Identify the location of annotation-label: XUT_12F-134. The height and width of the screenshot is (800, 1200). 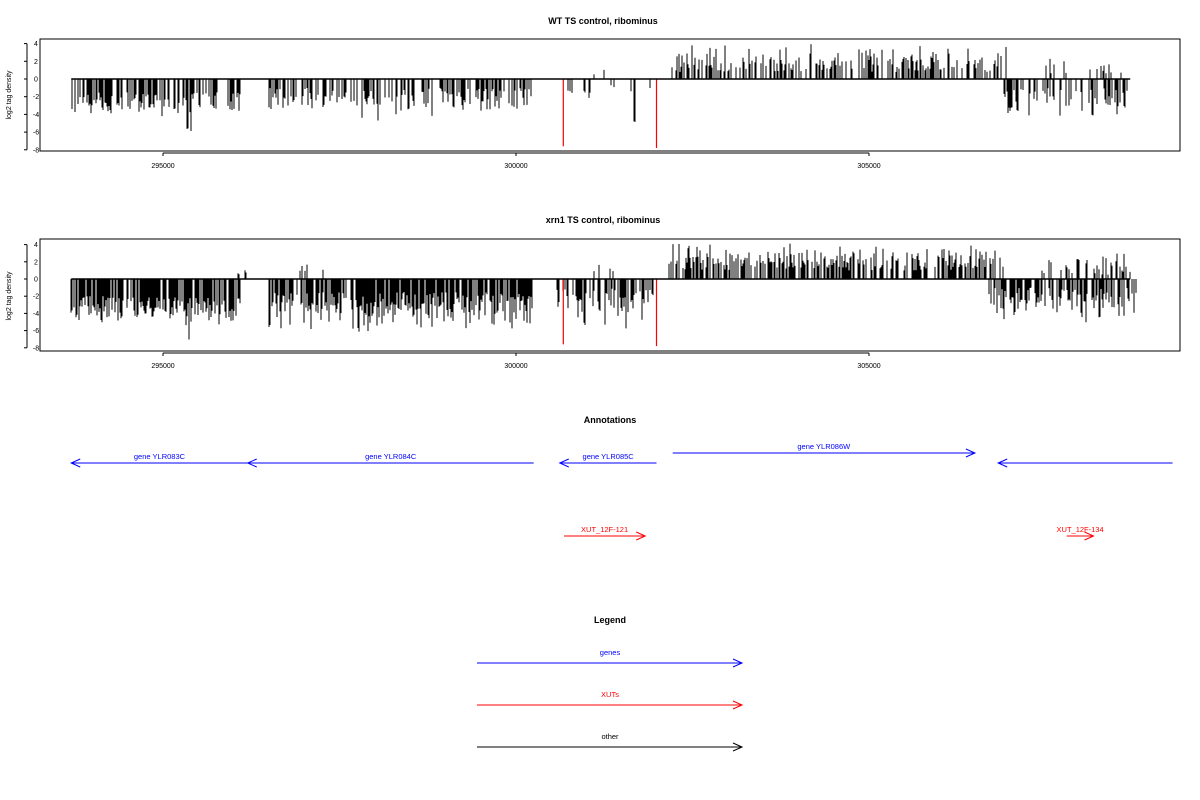
(1080, 529).